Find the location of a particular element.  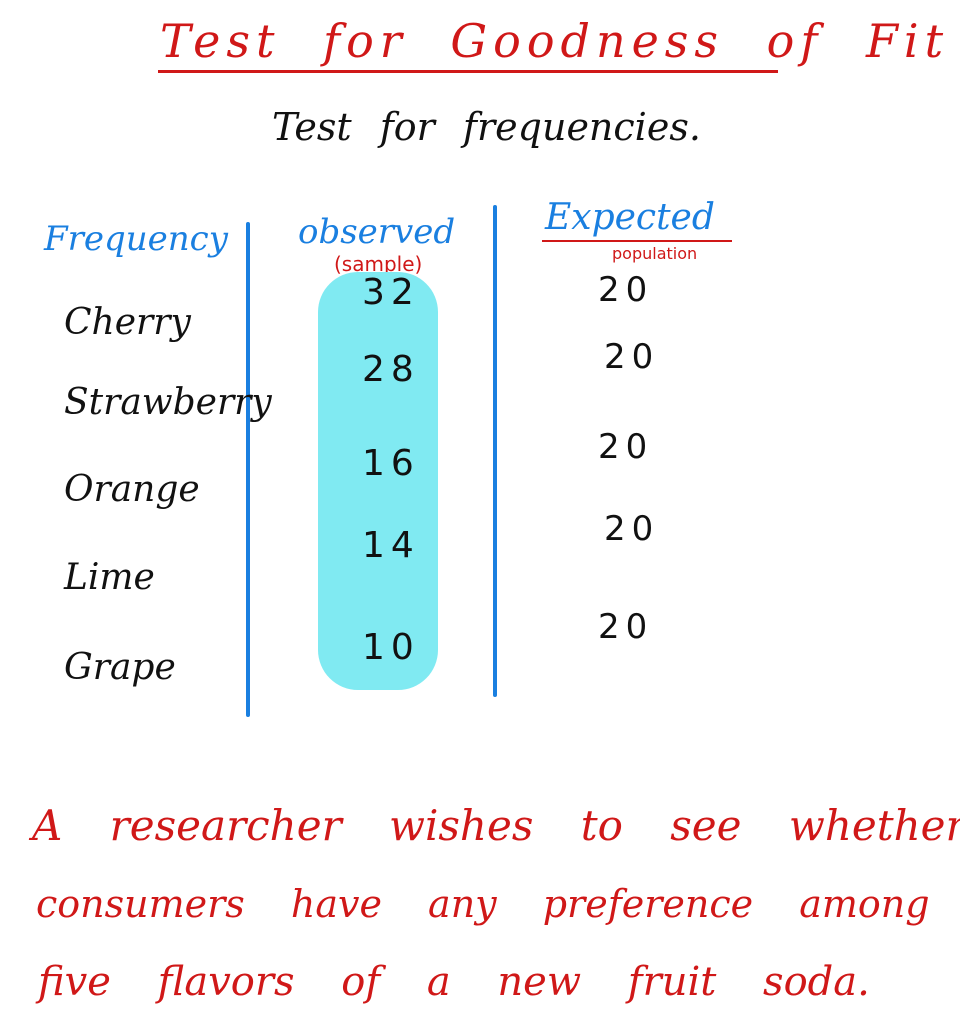

observed-value: 16 is located at coordinates (391, 463).